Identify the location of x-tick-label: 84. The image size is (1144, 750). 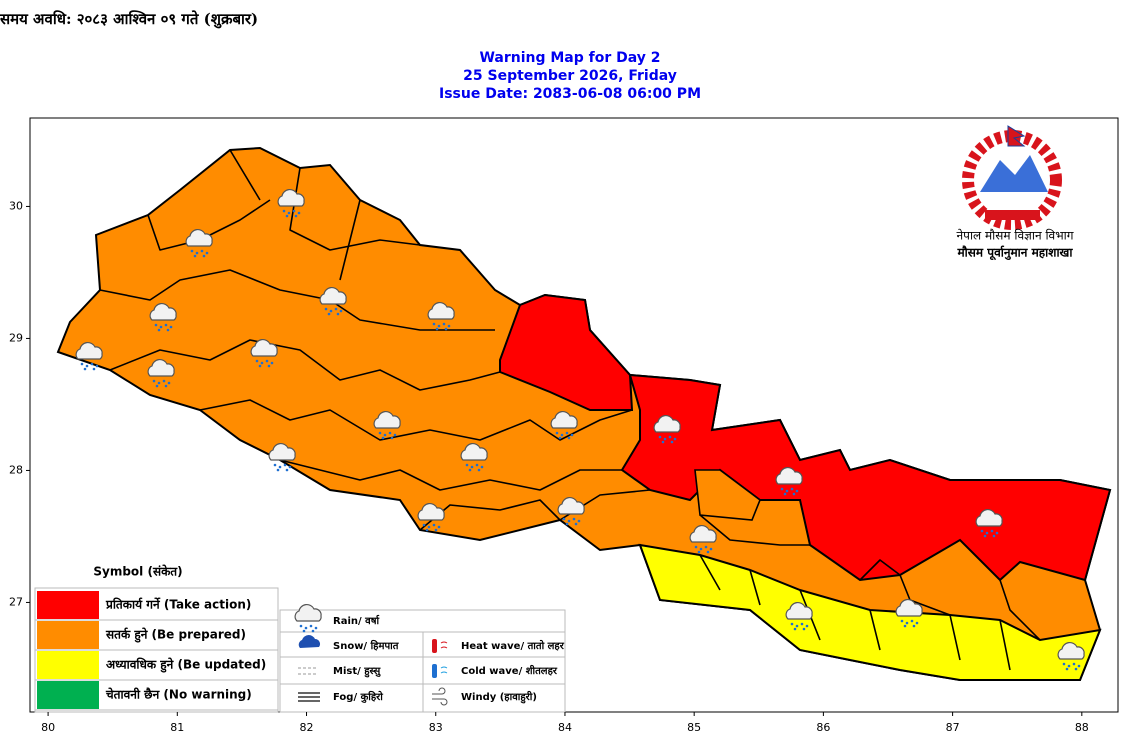
(565, 727).